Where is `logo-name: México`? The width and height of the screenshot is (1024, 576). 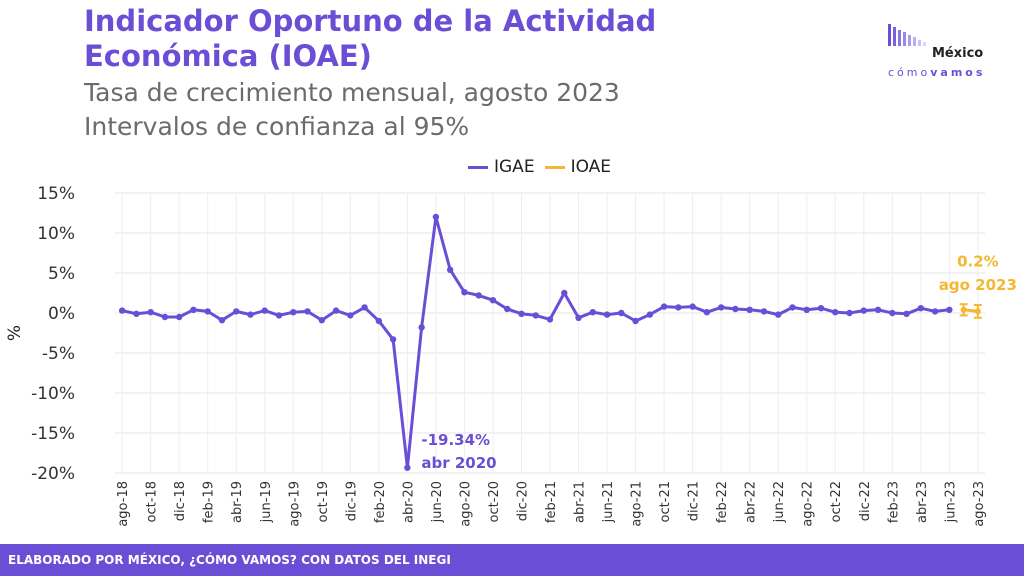
logo-name: México is located at coordinates (958, 53).